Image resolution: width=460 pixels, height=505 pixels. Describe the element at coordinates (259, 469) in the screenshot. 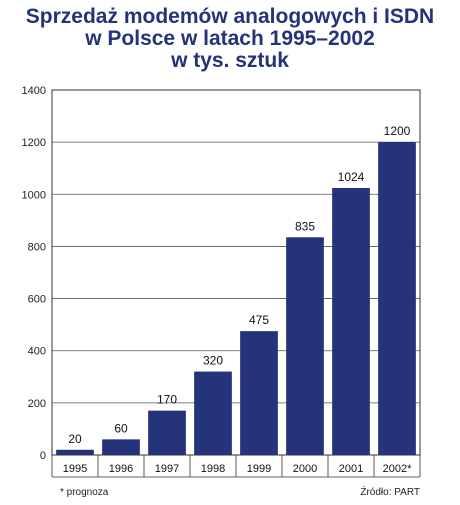

I see `x-tick-label: 1999` at that location.